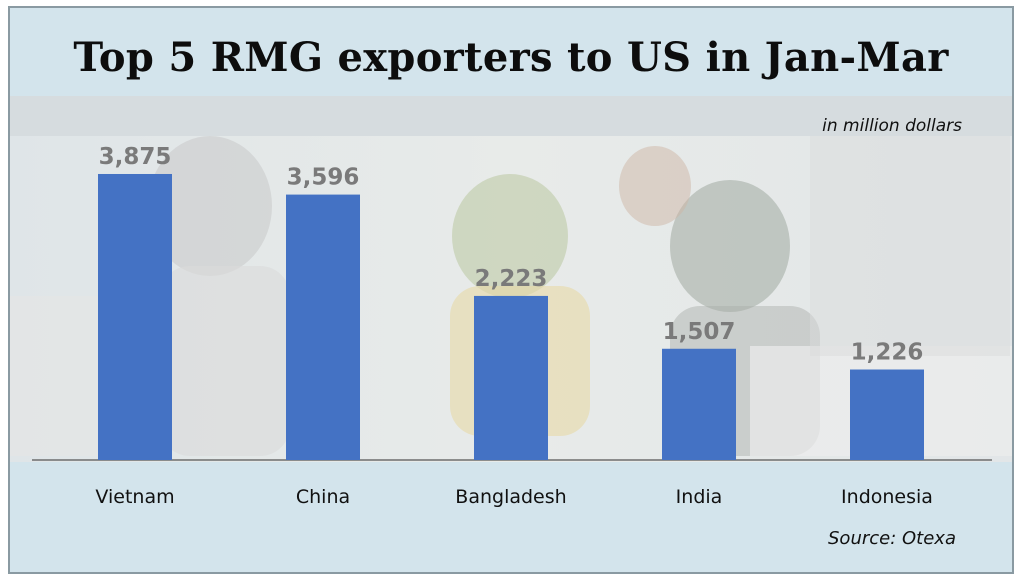 The image size is (1024, 580). I want to click on bar-india, so click(699, 404).